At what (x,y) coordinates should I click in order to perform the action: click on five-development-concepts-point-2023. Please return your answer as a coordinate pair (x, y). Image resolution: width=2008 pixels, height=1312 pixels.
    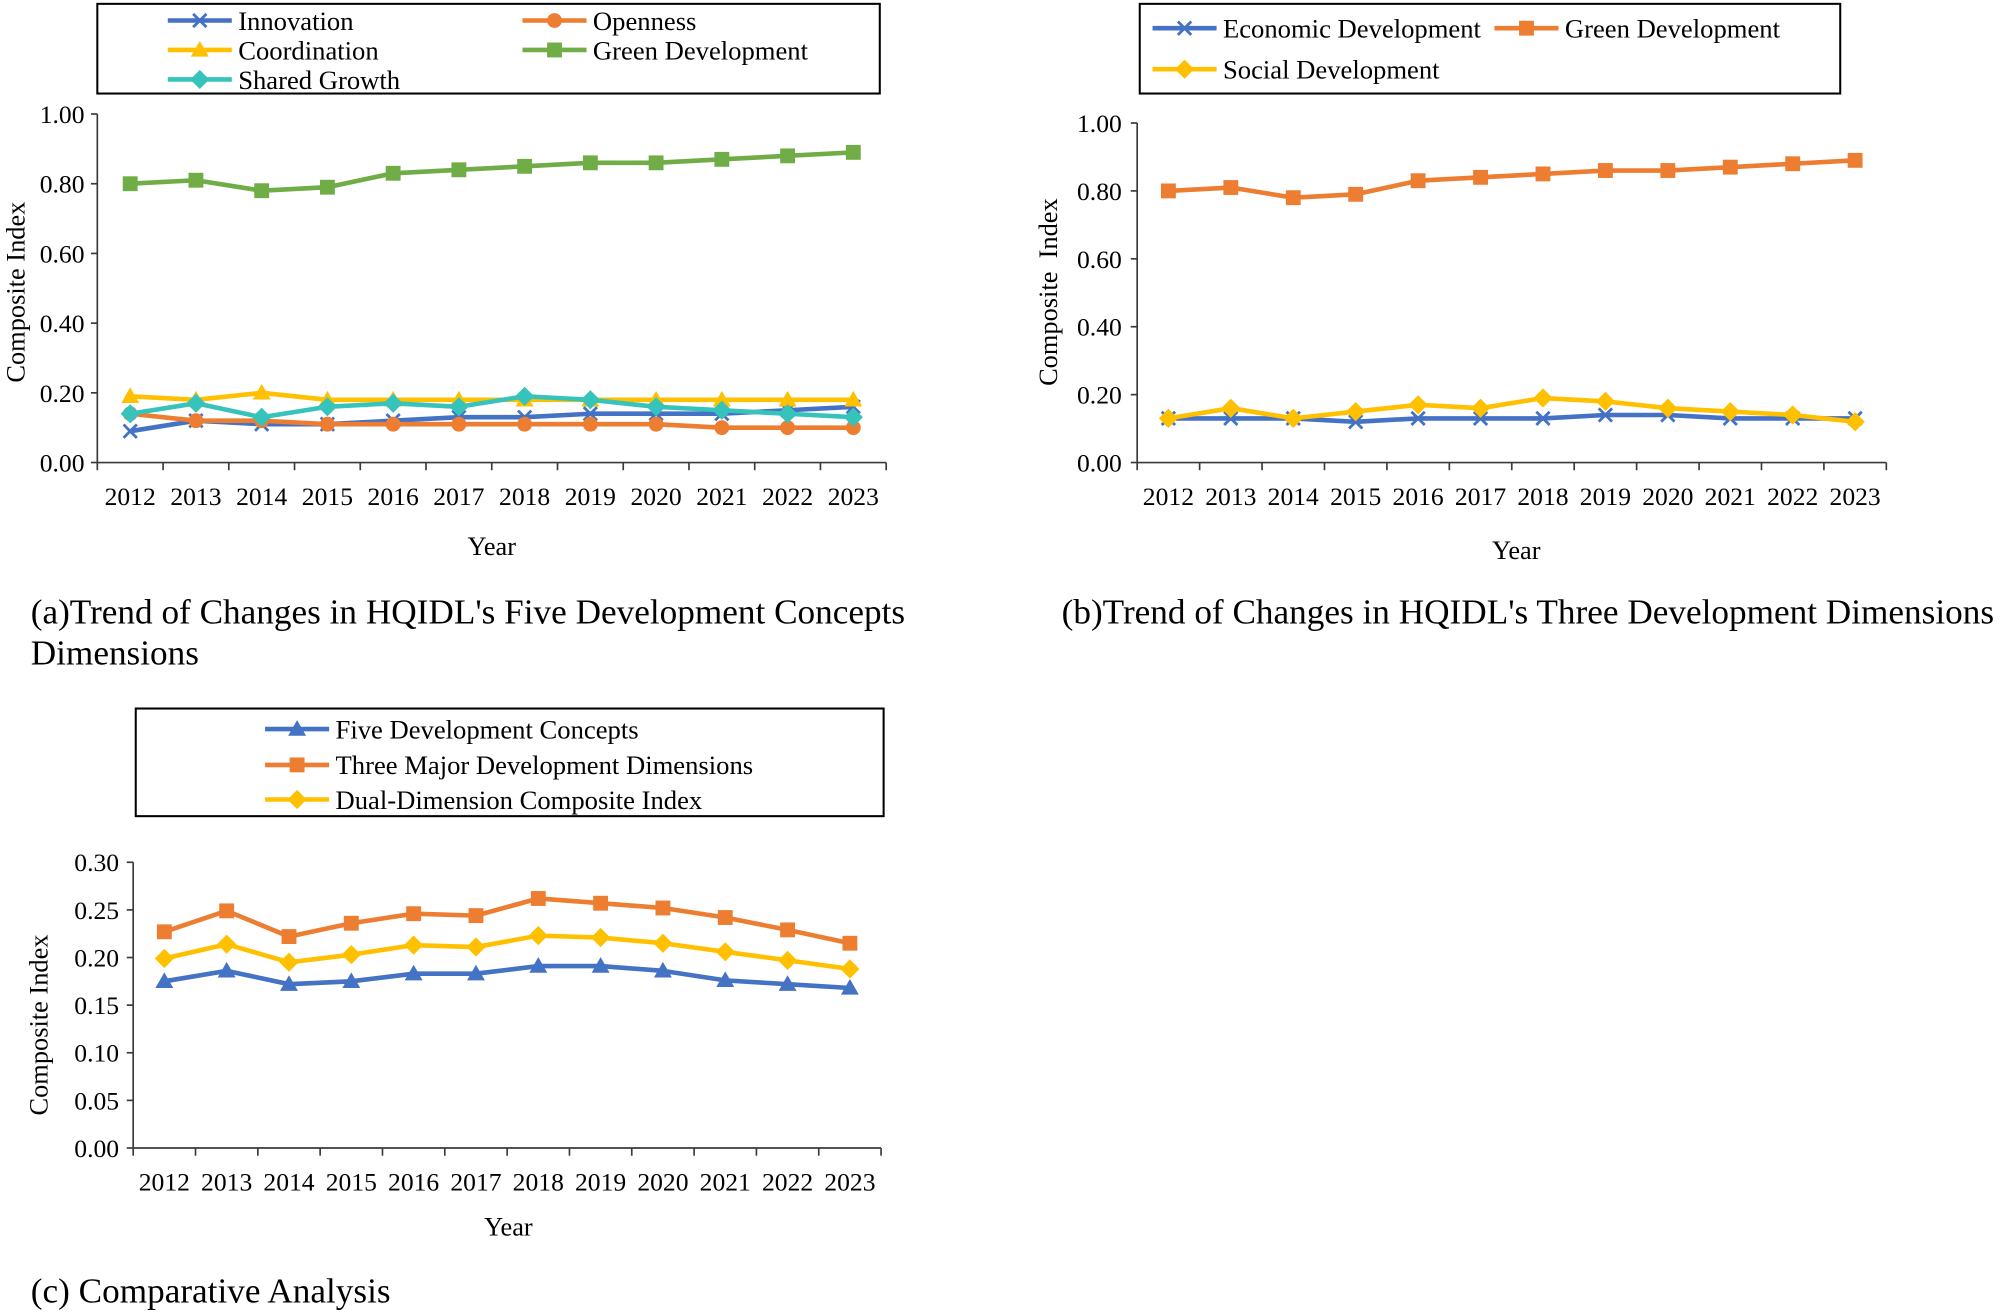
    Looking at the image, I should click on (849, 987).